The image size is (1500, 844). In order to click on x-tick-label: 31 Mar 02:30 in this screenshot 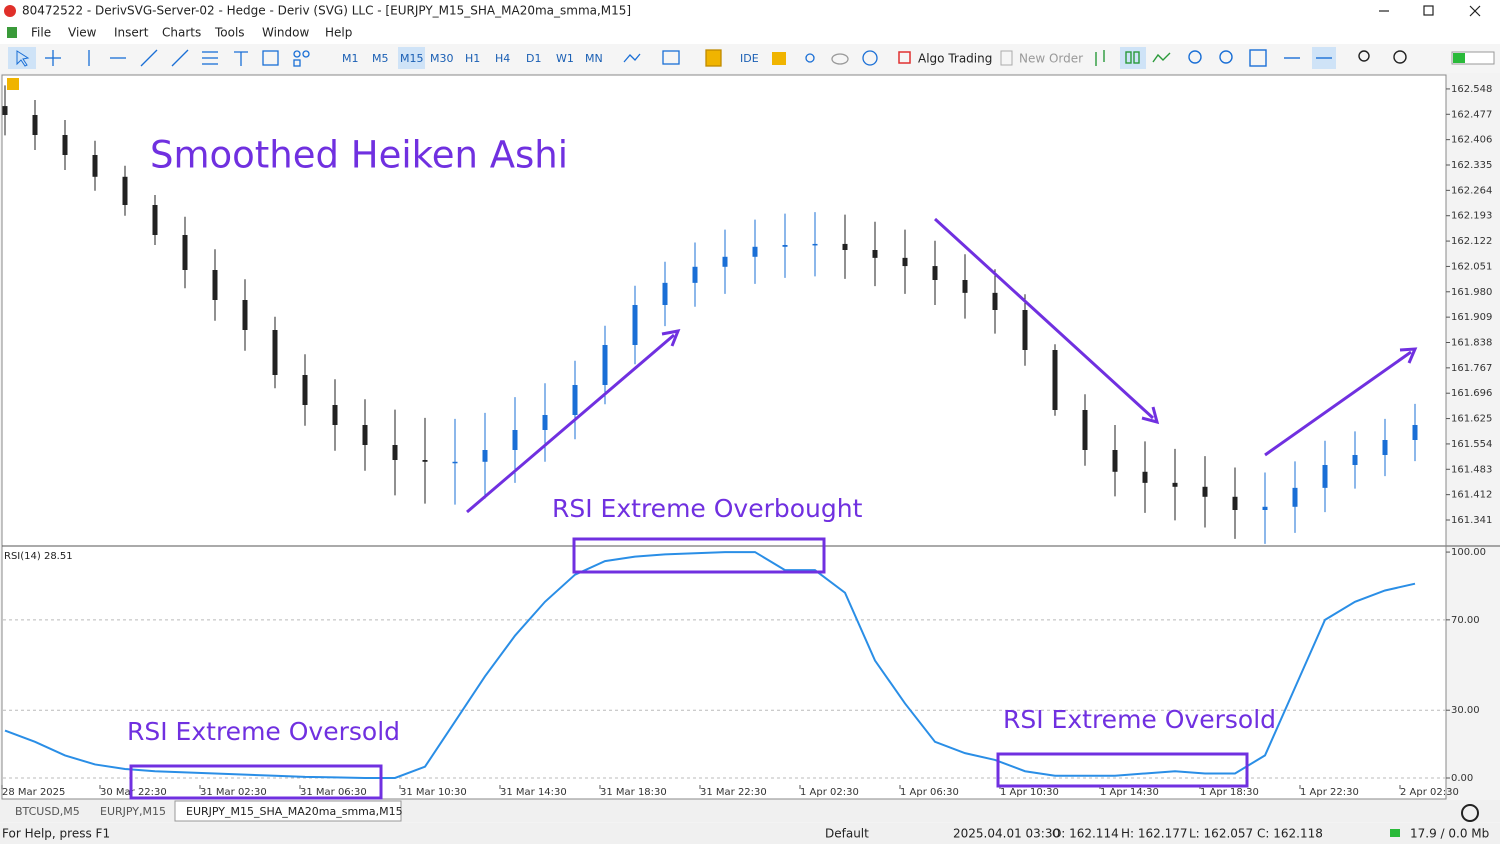, I will do `click(233, 792)`.